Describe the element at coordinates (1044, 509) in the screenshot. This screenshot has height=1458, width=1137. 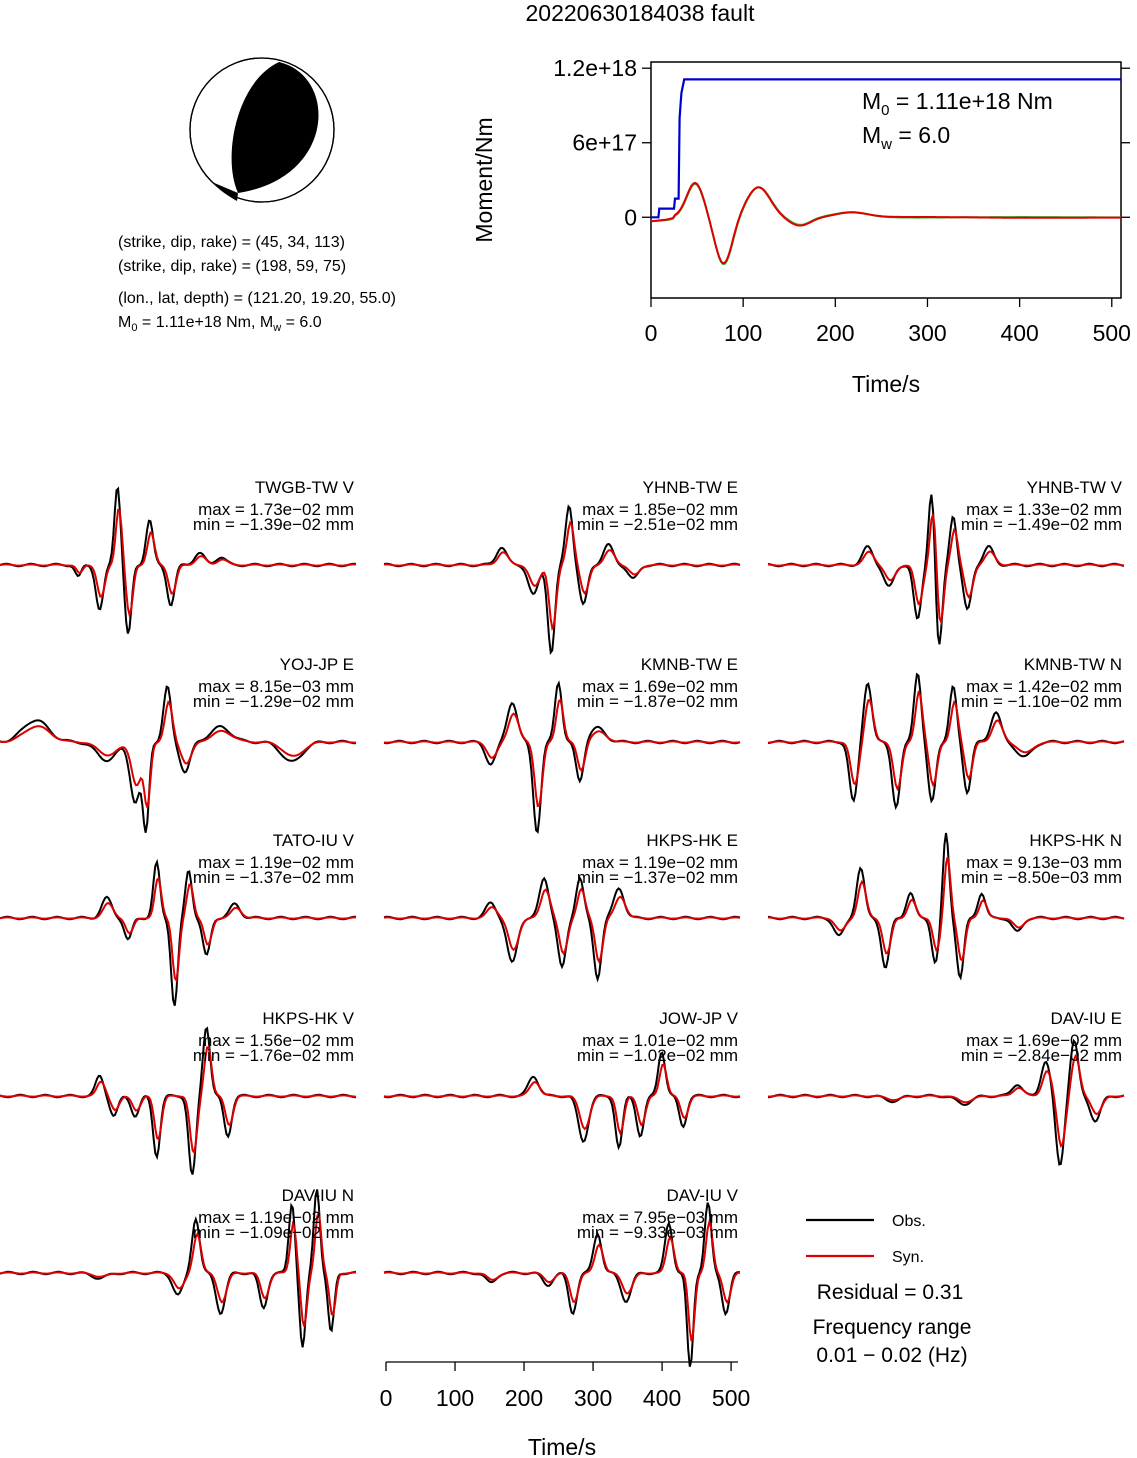
I see `station-max: max = 1.33e−02 mm` at that location.